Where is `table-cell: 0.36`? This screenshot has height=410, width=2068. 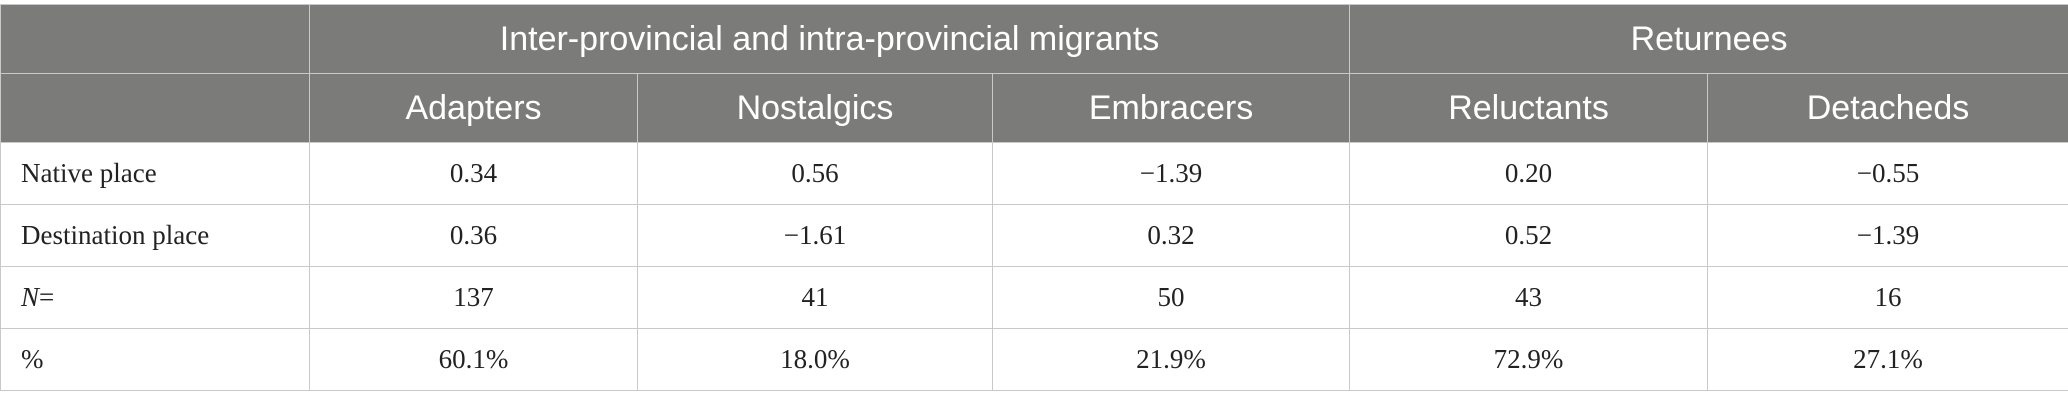 table-cell: 0.36 is located at coordinates (474, 236).